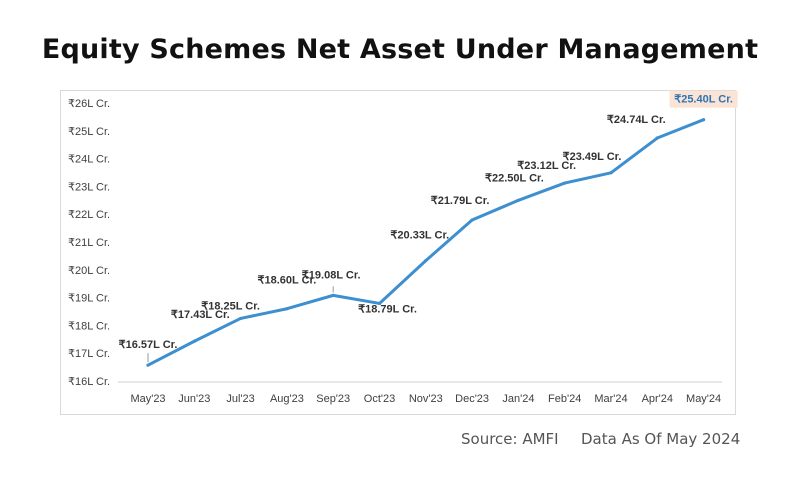  What do you see at coordinates (472, 399) in the screenshot?
I see `x-tick-label: Dec'23` at bounding box center [472, 399].